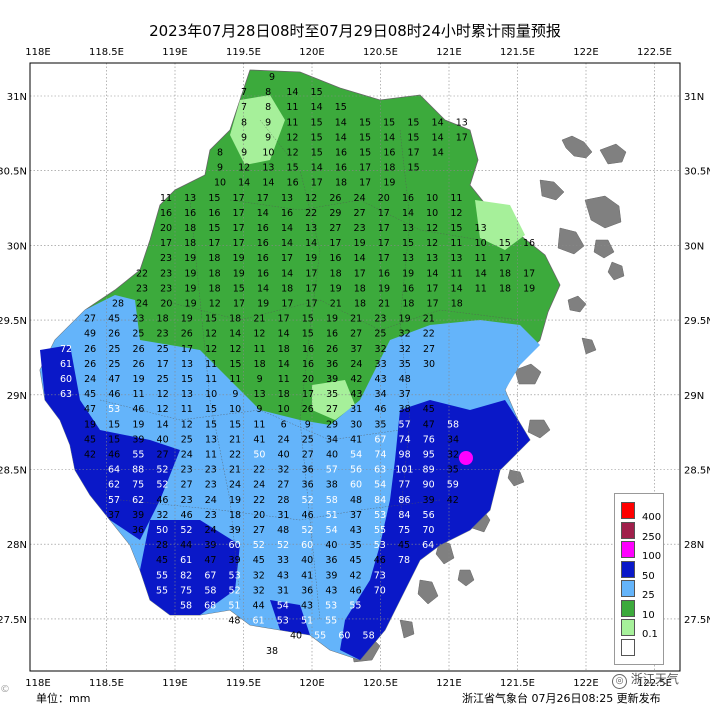  Describe the element at coordinates (639, 579) in the screenshot. I see `legend: 400 250 100 50 25 10 0.1` at that location.